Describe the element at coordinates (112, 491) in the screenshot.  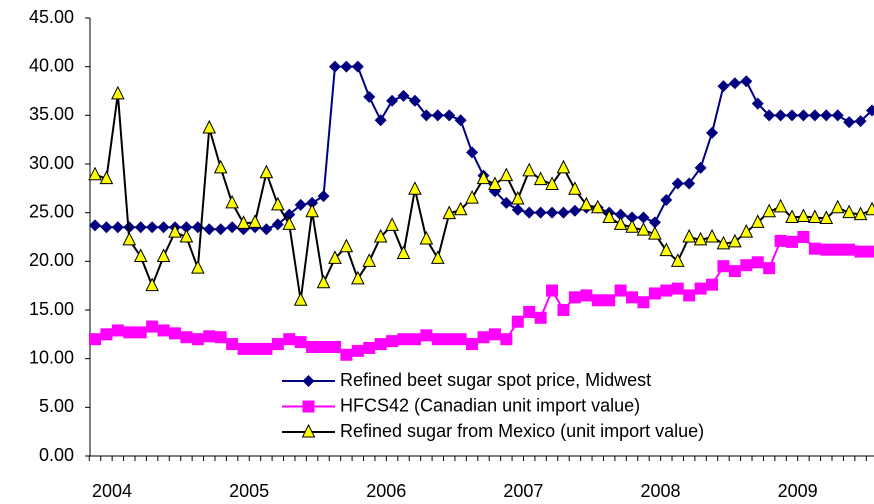
I see `x-tick-label: 2004` at that location.